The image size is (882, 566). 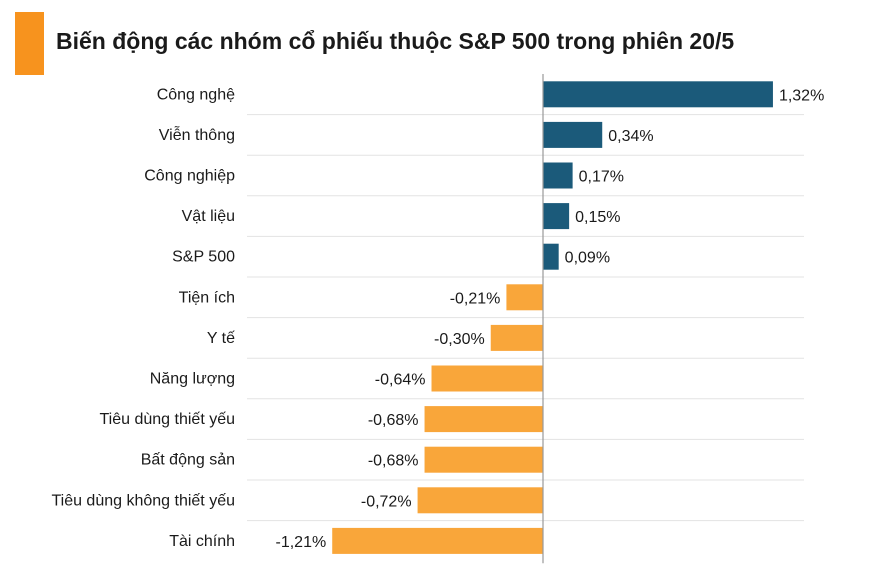 I want to click on category-label: Tài chính, so click(x=202, y=541).